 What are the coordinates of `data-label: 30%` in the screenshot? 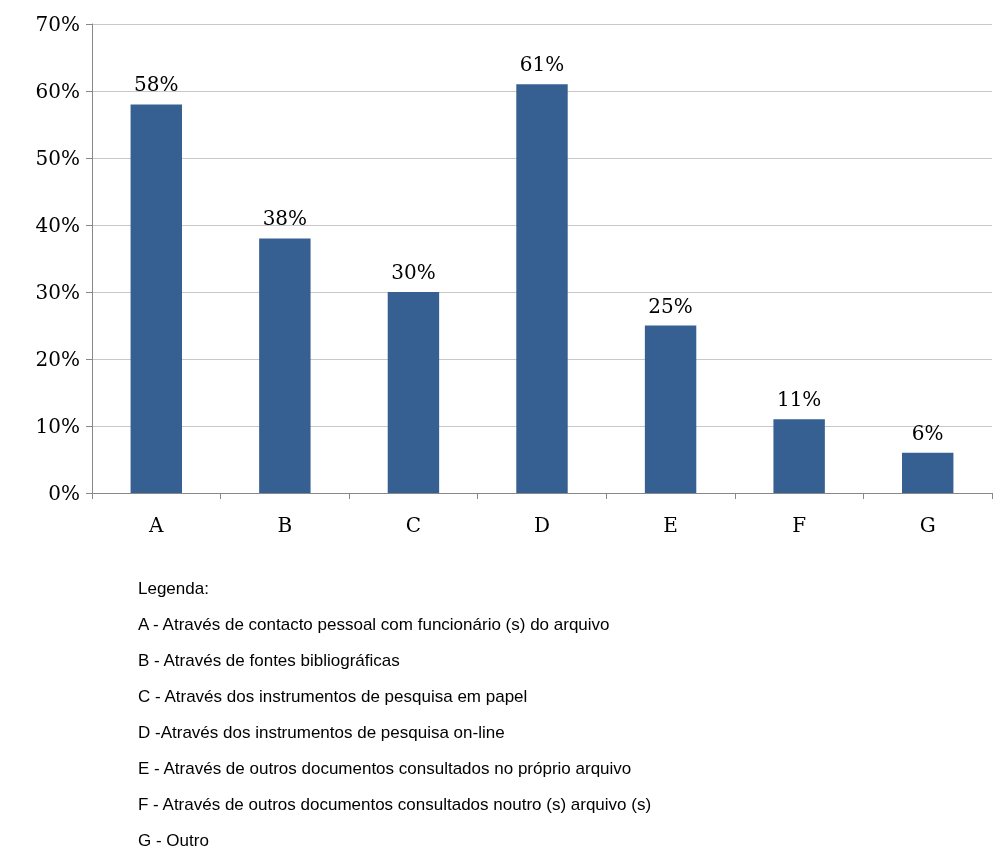 It's located at (413, 272).